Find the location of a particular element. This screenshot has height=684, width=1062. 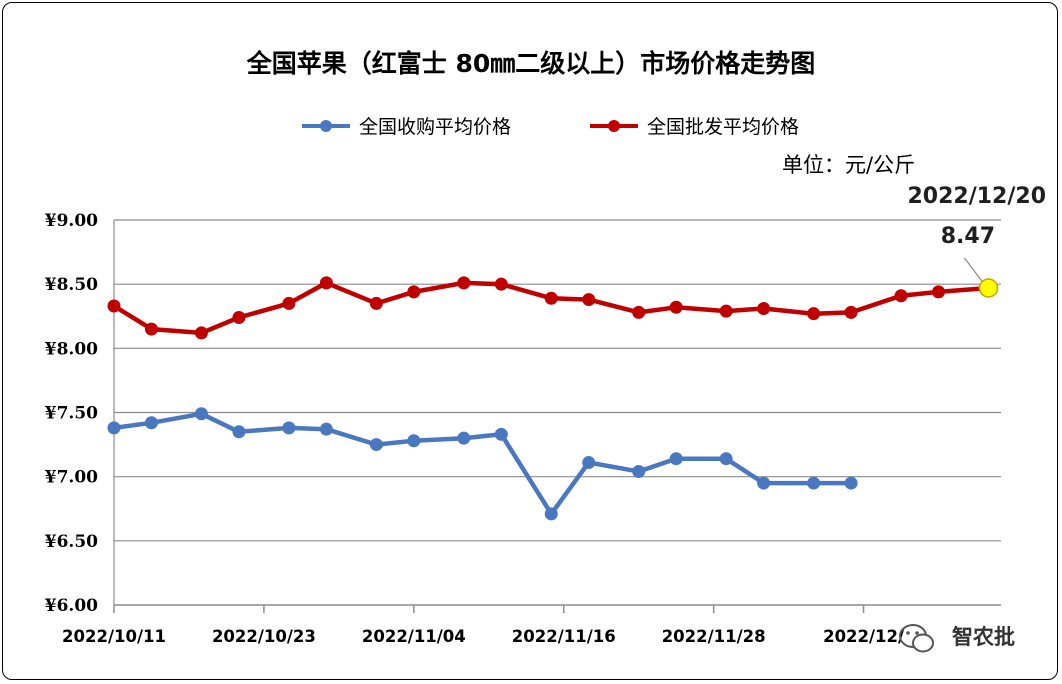

watermark: 智农批 is located at coordinates (957, 638).